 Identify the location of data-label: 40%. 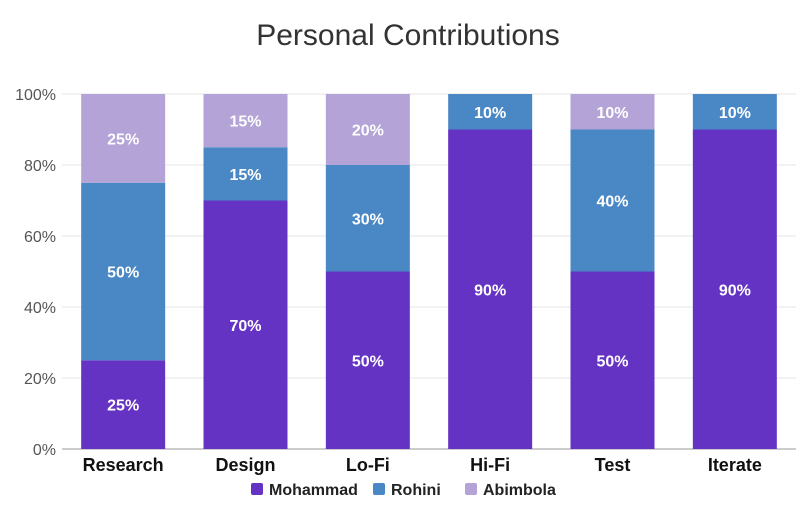
(612, 202).